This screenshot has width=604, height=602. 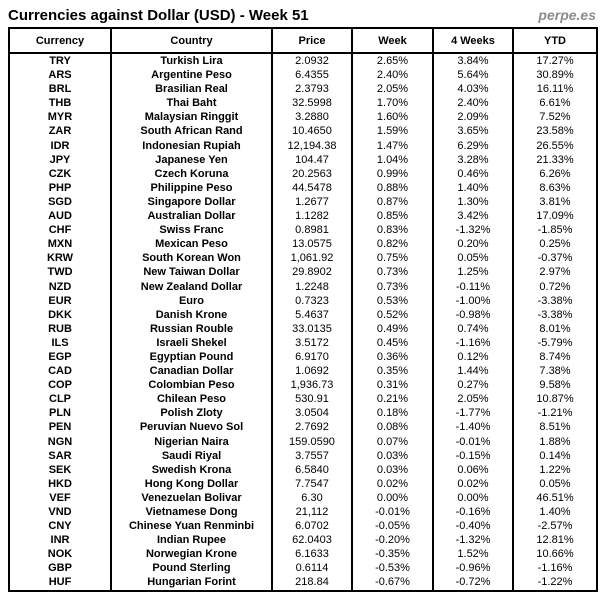 I want to click on country-cell: New Taiwan Dollar, so click(x=191, y=272).